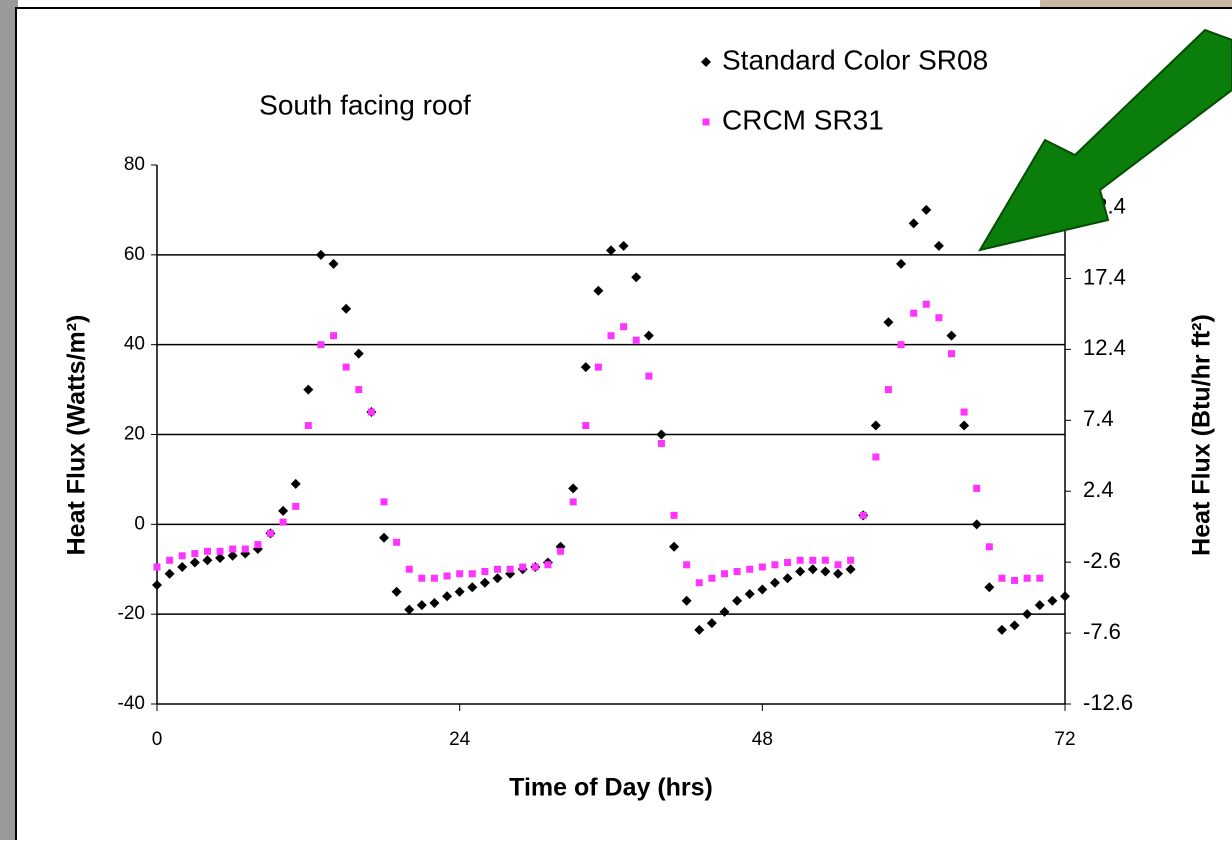 This screenshot has width=1232, height=845. Describe the element at coordinates (1098, 489) in the screenshot. I see `y2-tick-label: 2.4` at that location.